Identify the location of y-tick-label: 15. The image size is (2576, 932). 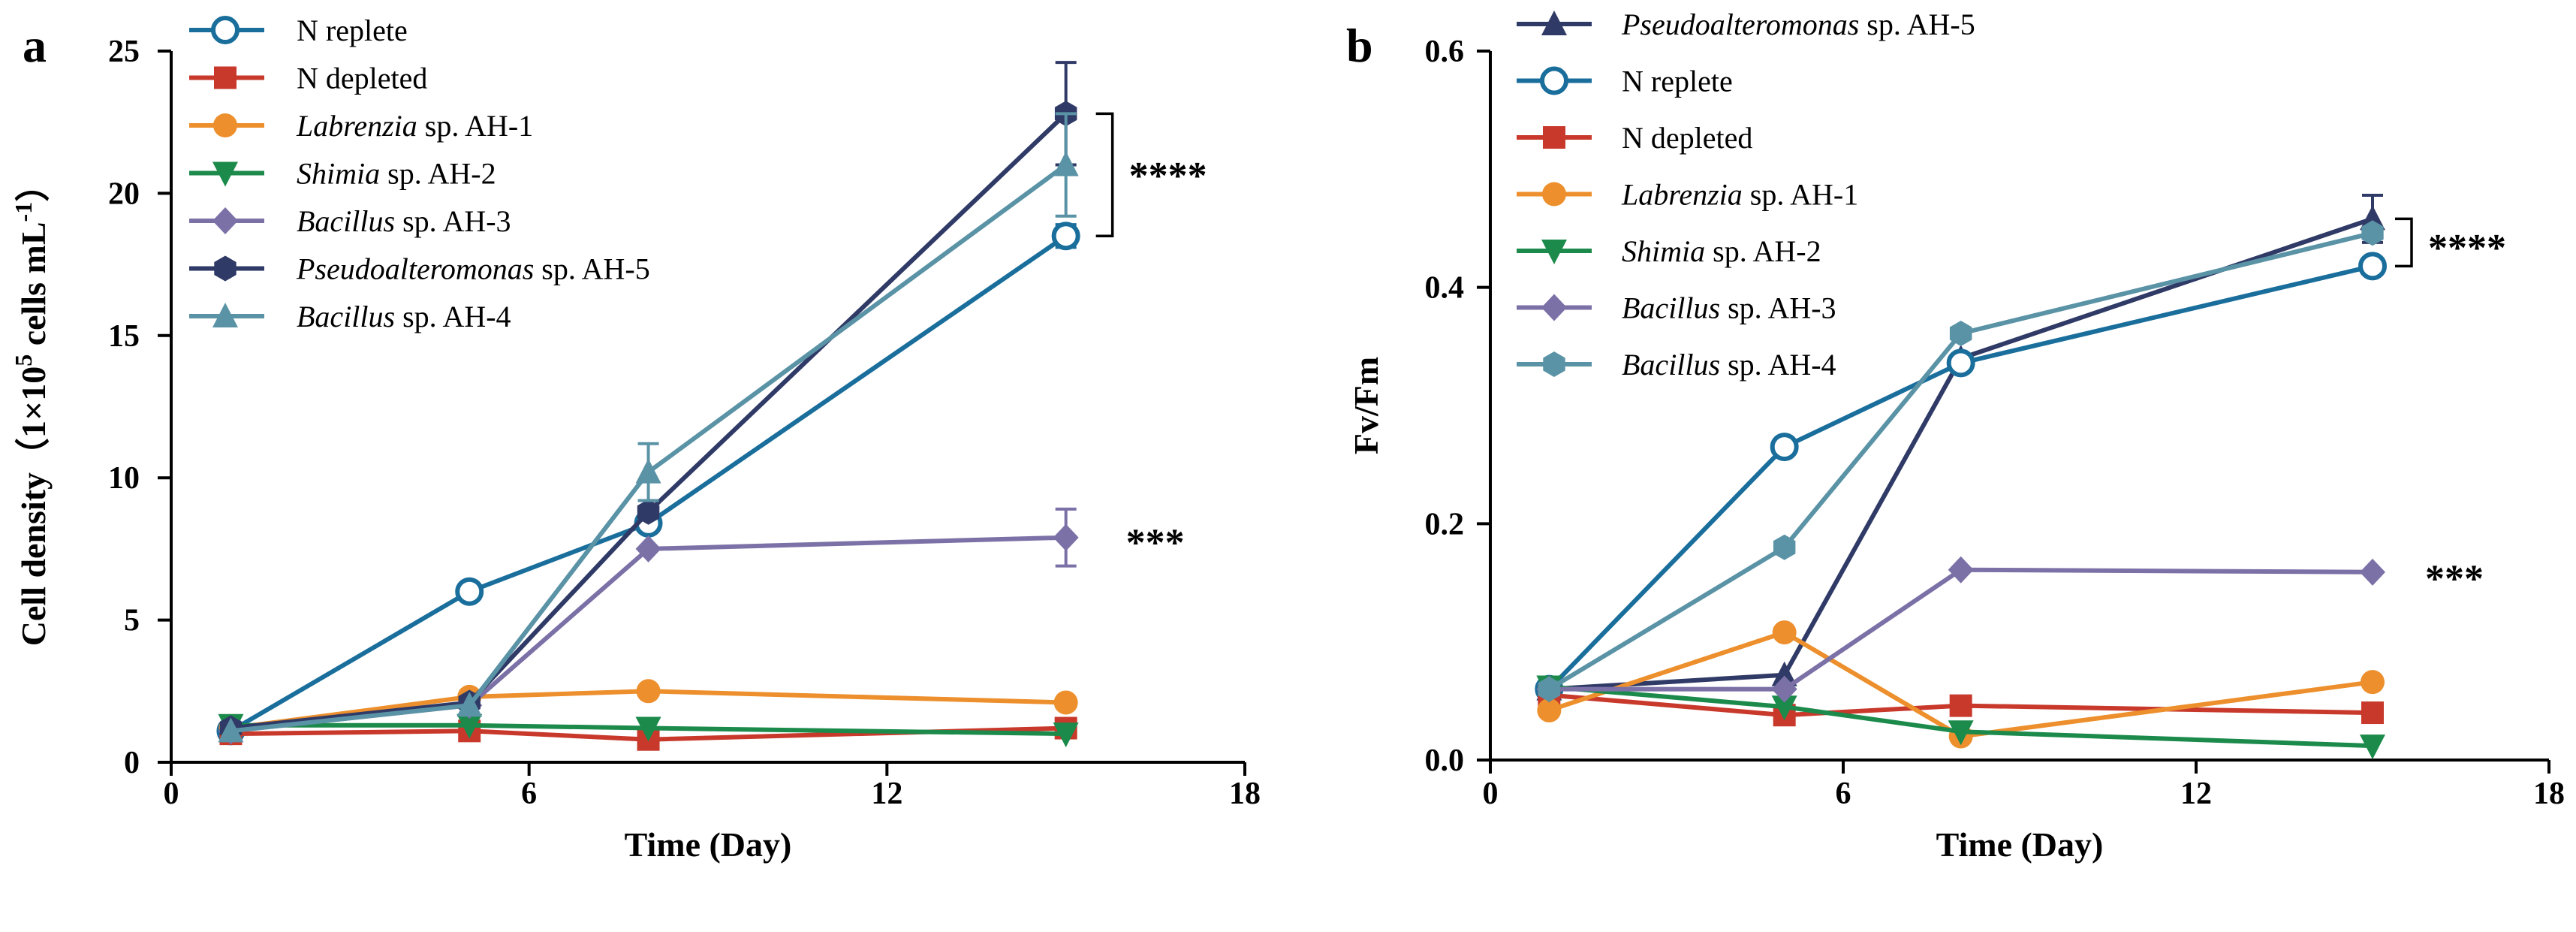
(124, 337).